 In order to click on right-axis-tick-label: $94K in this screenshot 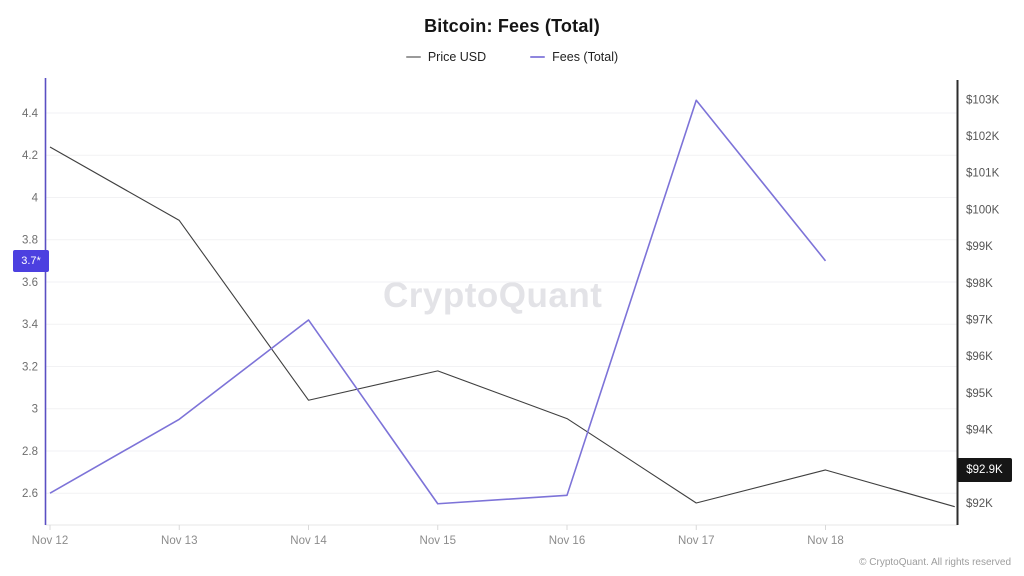, I will do `click(979, 431)`.